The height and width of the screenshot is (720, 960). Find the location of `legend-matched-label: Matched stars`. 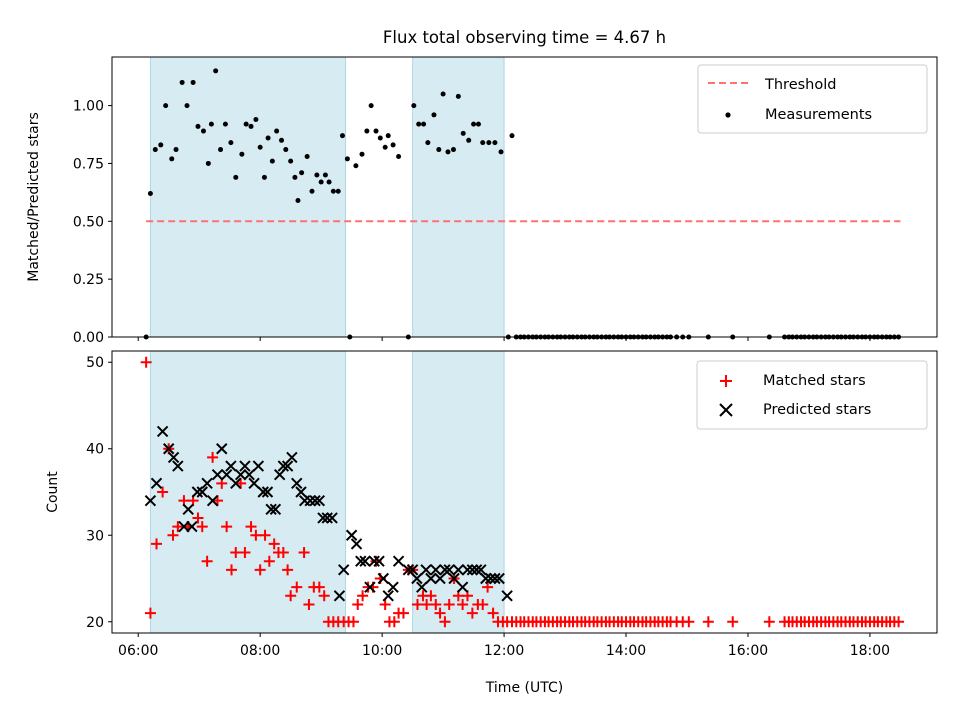

legend-matched-label: Matched stars is located at coordinates (814, 381).